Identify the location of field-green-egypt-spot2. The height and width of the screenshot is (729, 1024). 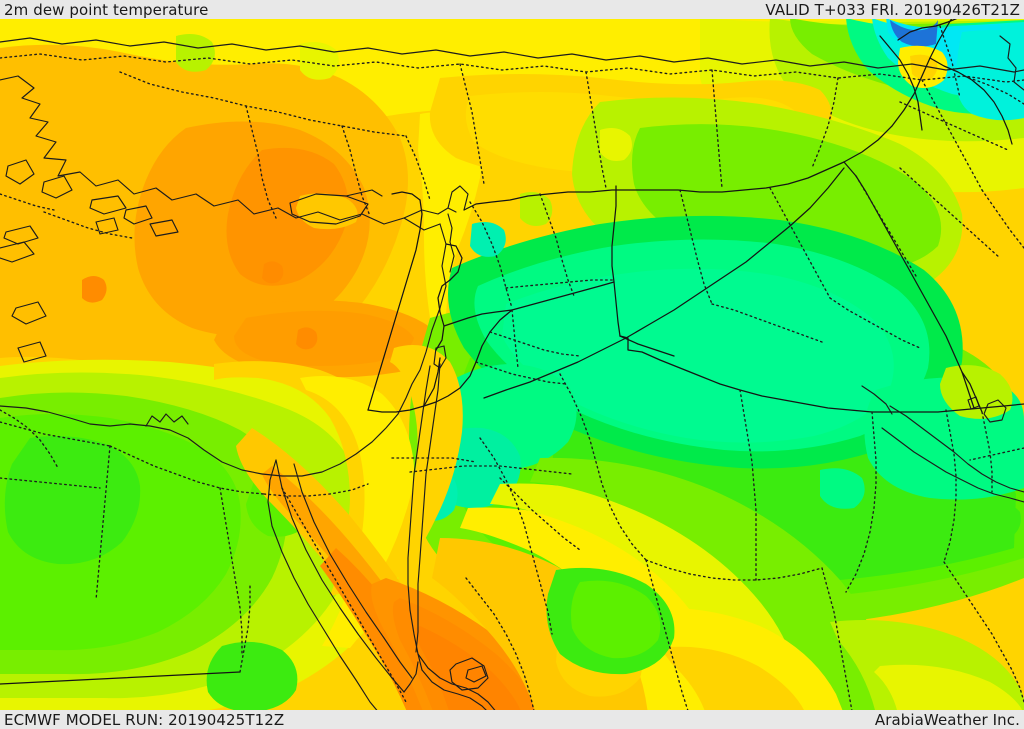
(252, 676).